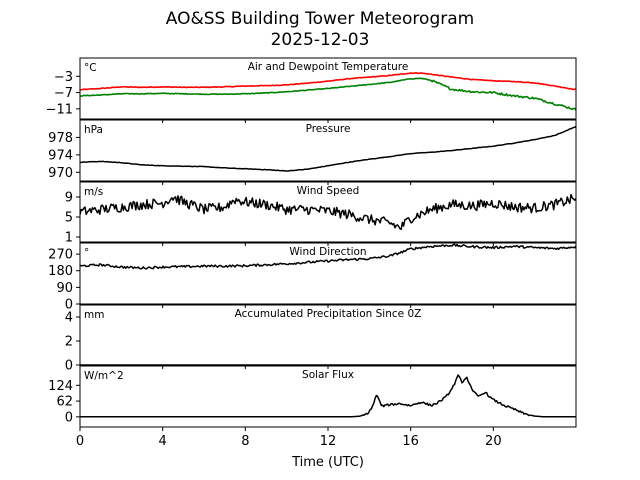  Describe the element at coordinates (59, 109) in the screenshot. I see `y-tick-label-0-2: −11` at that location.